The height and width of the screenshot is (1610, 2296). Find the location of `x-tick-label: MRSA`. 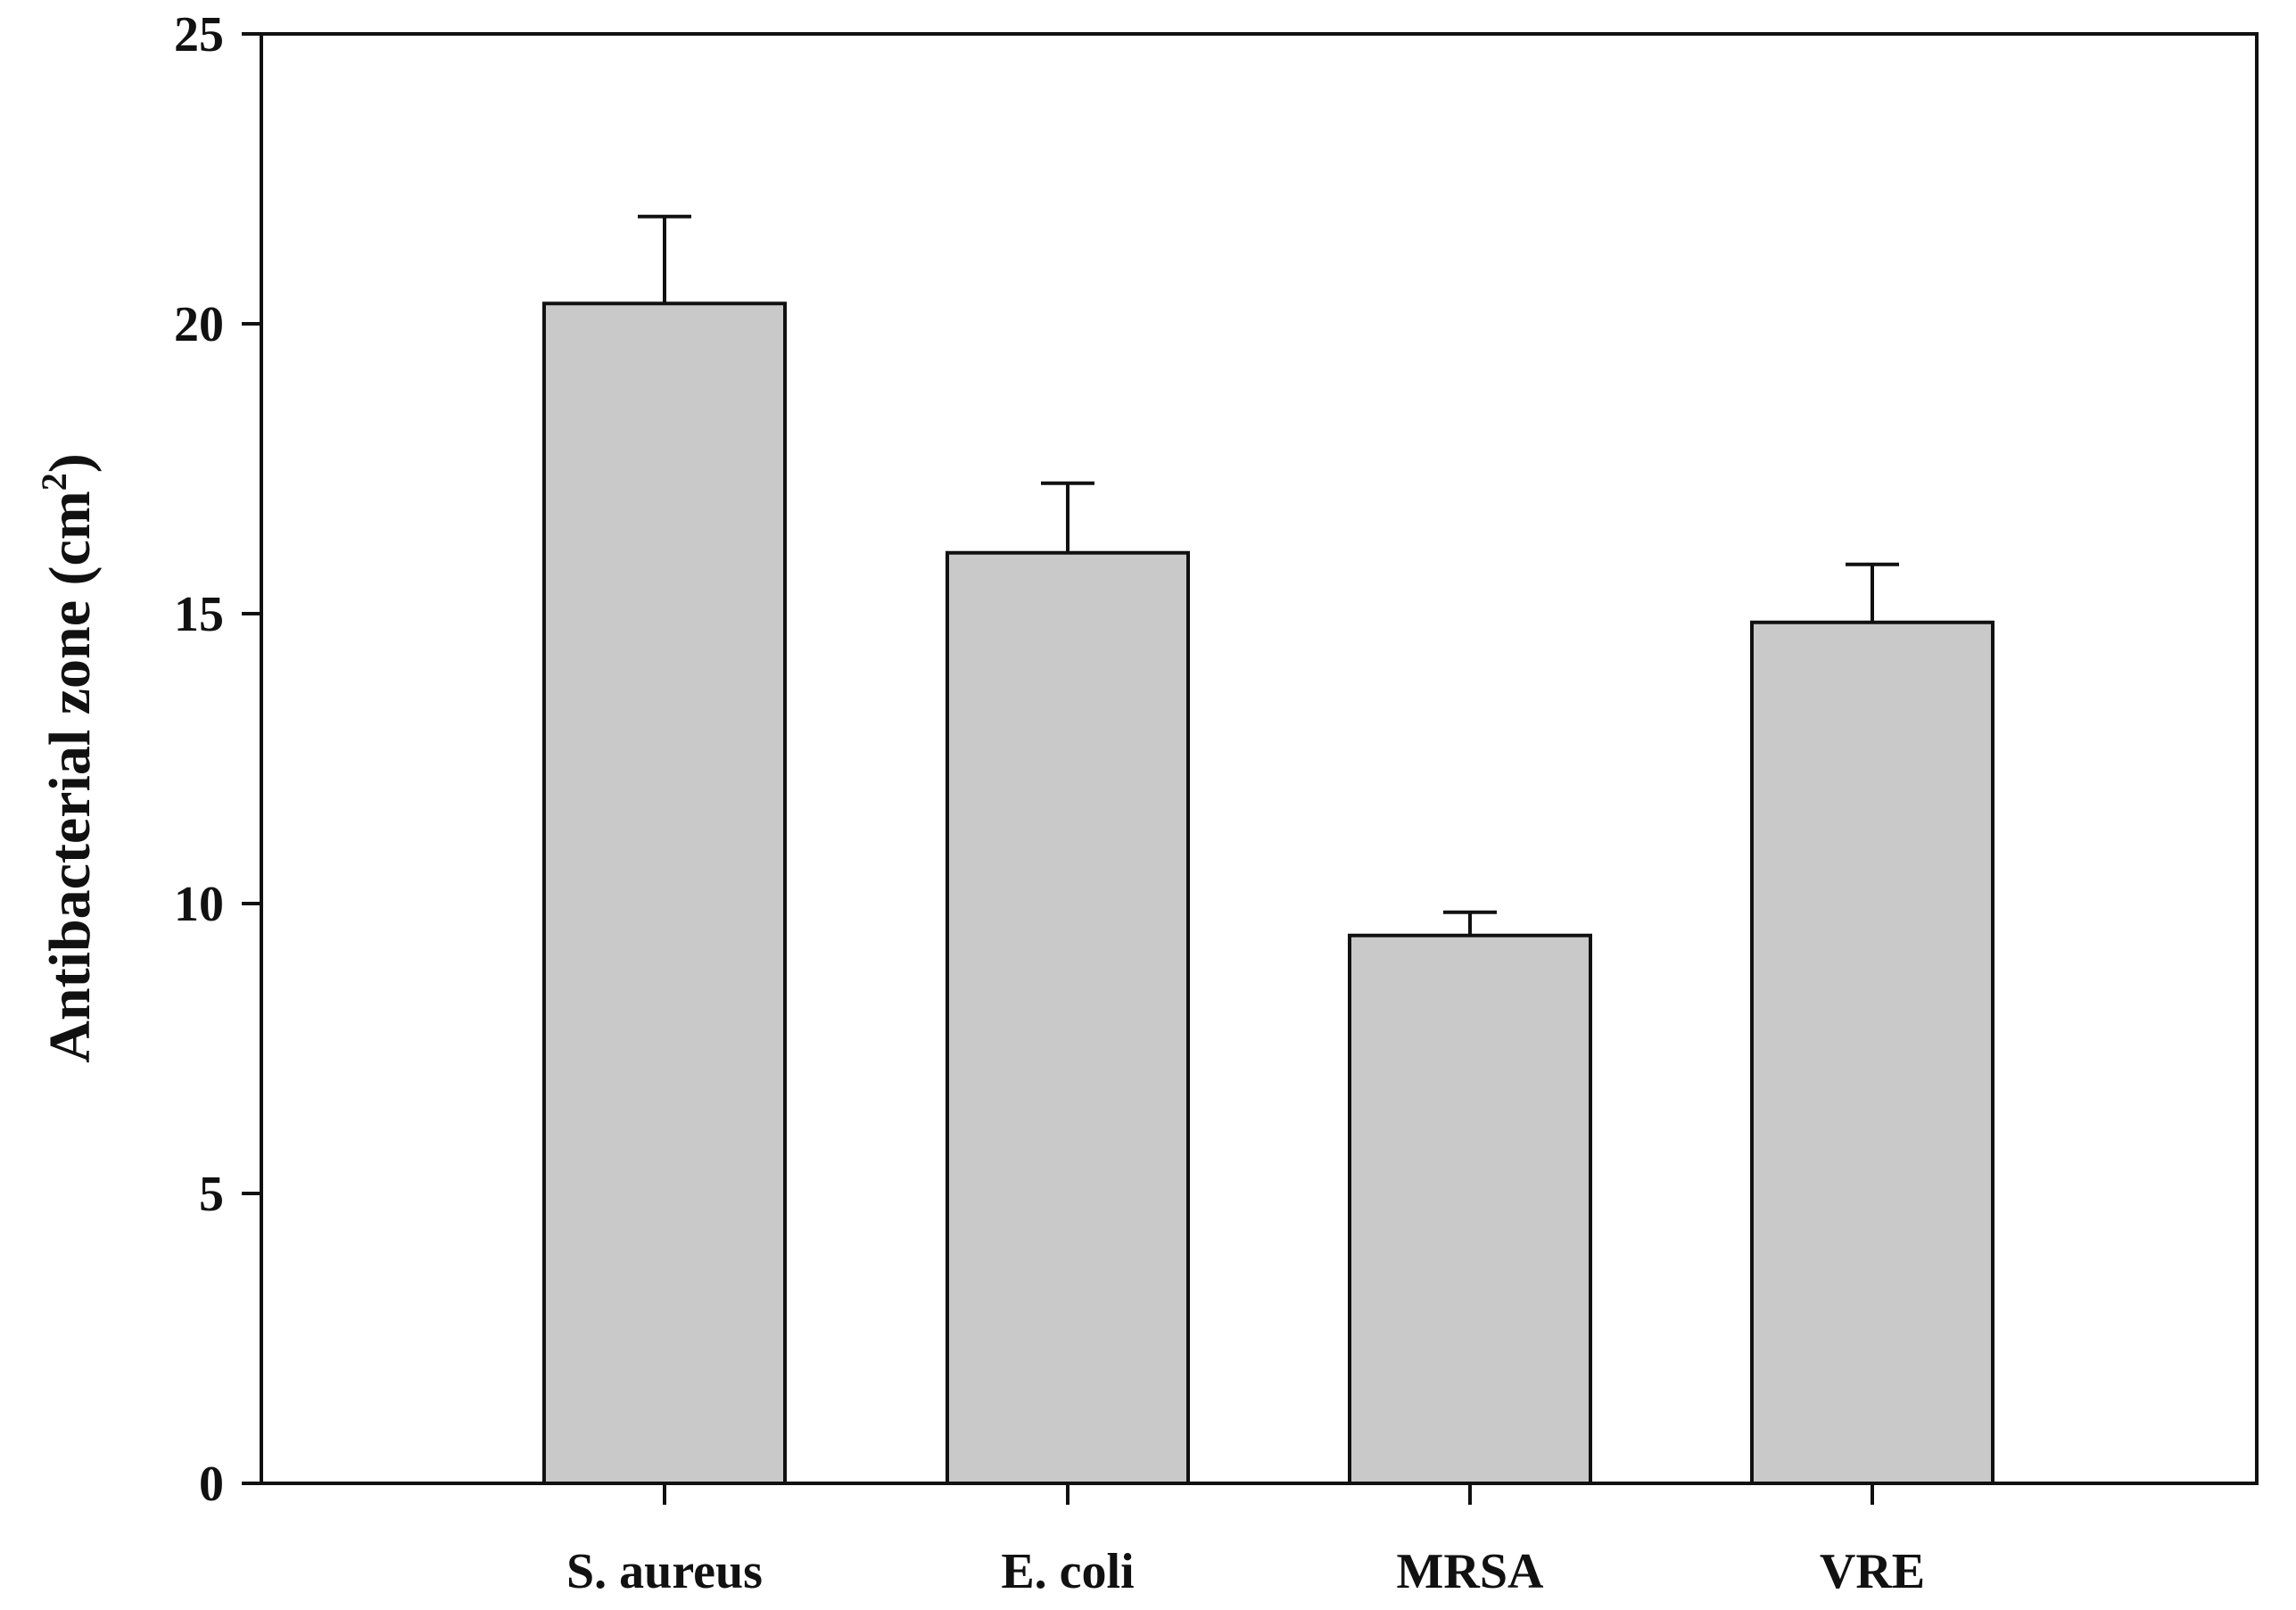

x-tick-label: MRSA is located at coordinates (1470, 1572).